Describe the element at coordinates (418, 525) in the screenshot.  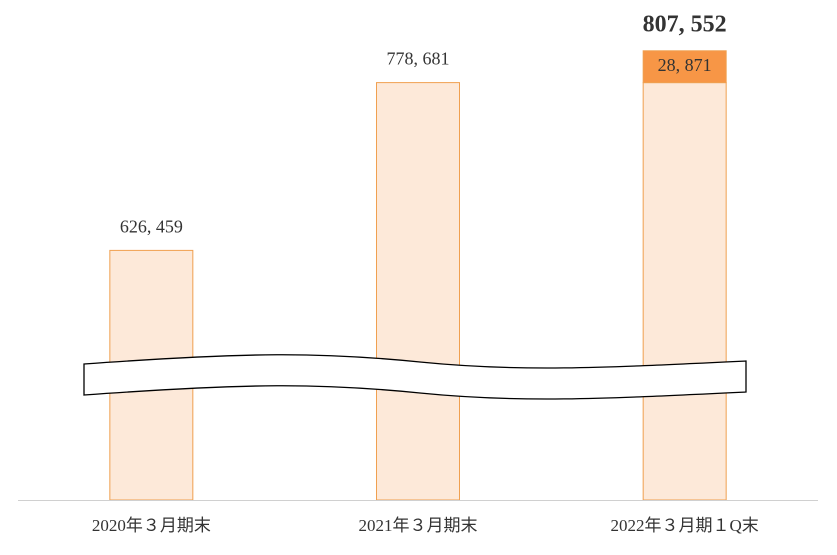
I see `x-tick-label: 2021年３月期末` at that location.